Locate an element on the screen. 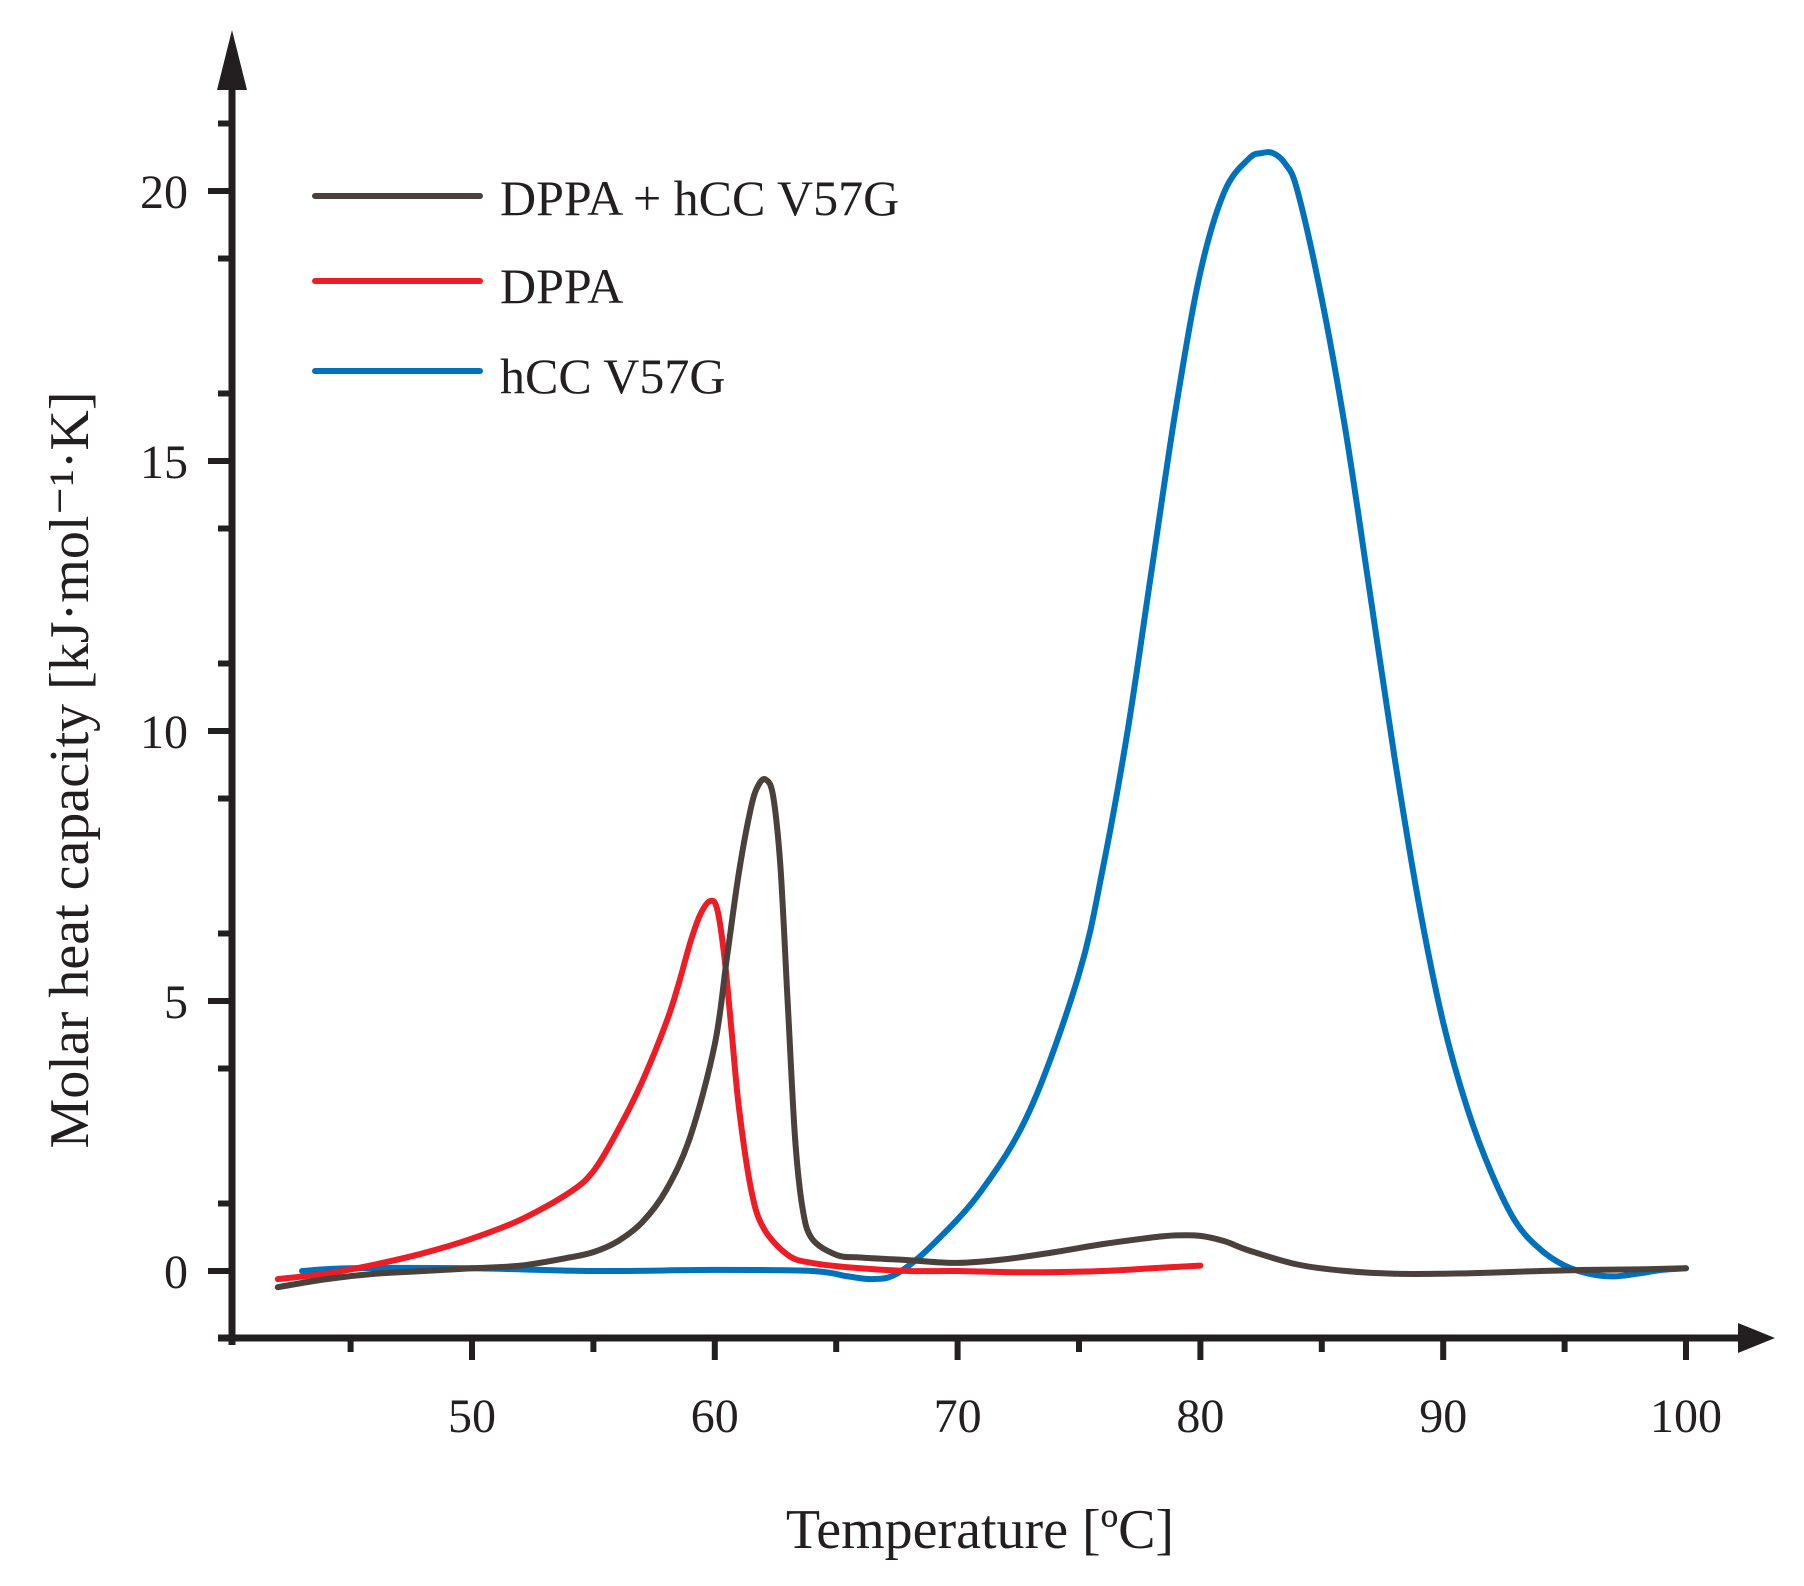 This screenshot has width=1804, height=1586. y-tick-label: 15 is located at coordinates (164, 462).